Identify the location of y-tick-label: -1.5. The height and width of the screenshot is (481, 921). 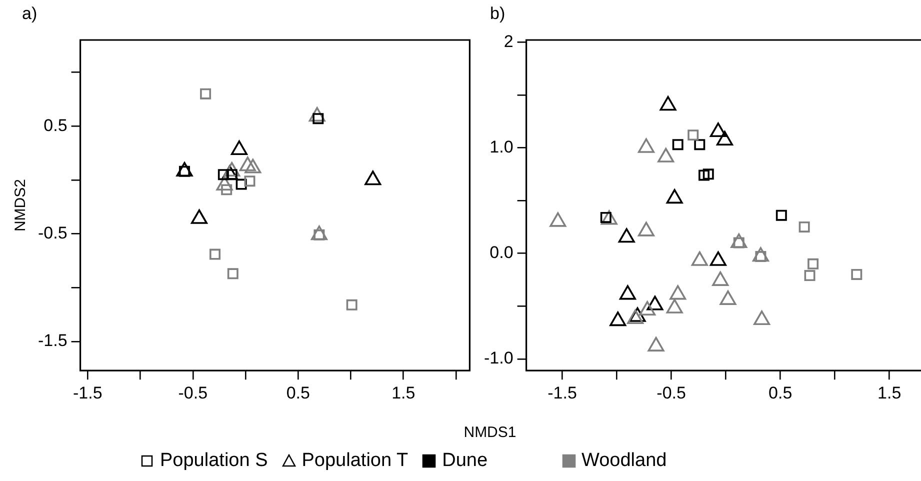
(53, 340).